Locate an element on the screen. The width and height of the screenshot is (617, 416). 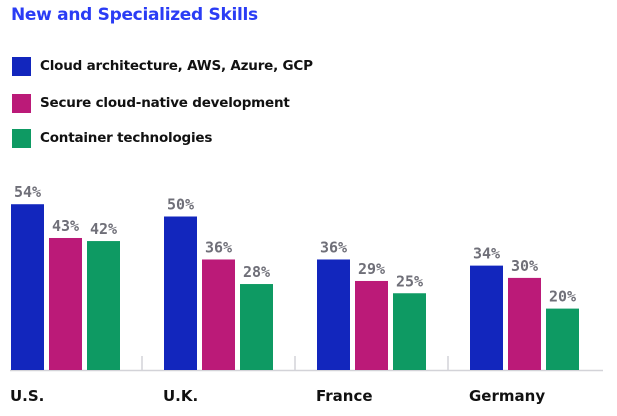
data-label: 54% is located at coordinates (27, 192).